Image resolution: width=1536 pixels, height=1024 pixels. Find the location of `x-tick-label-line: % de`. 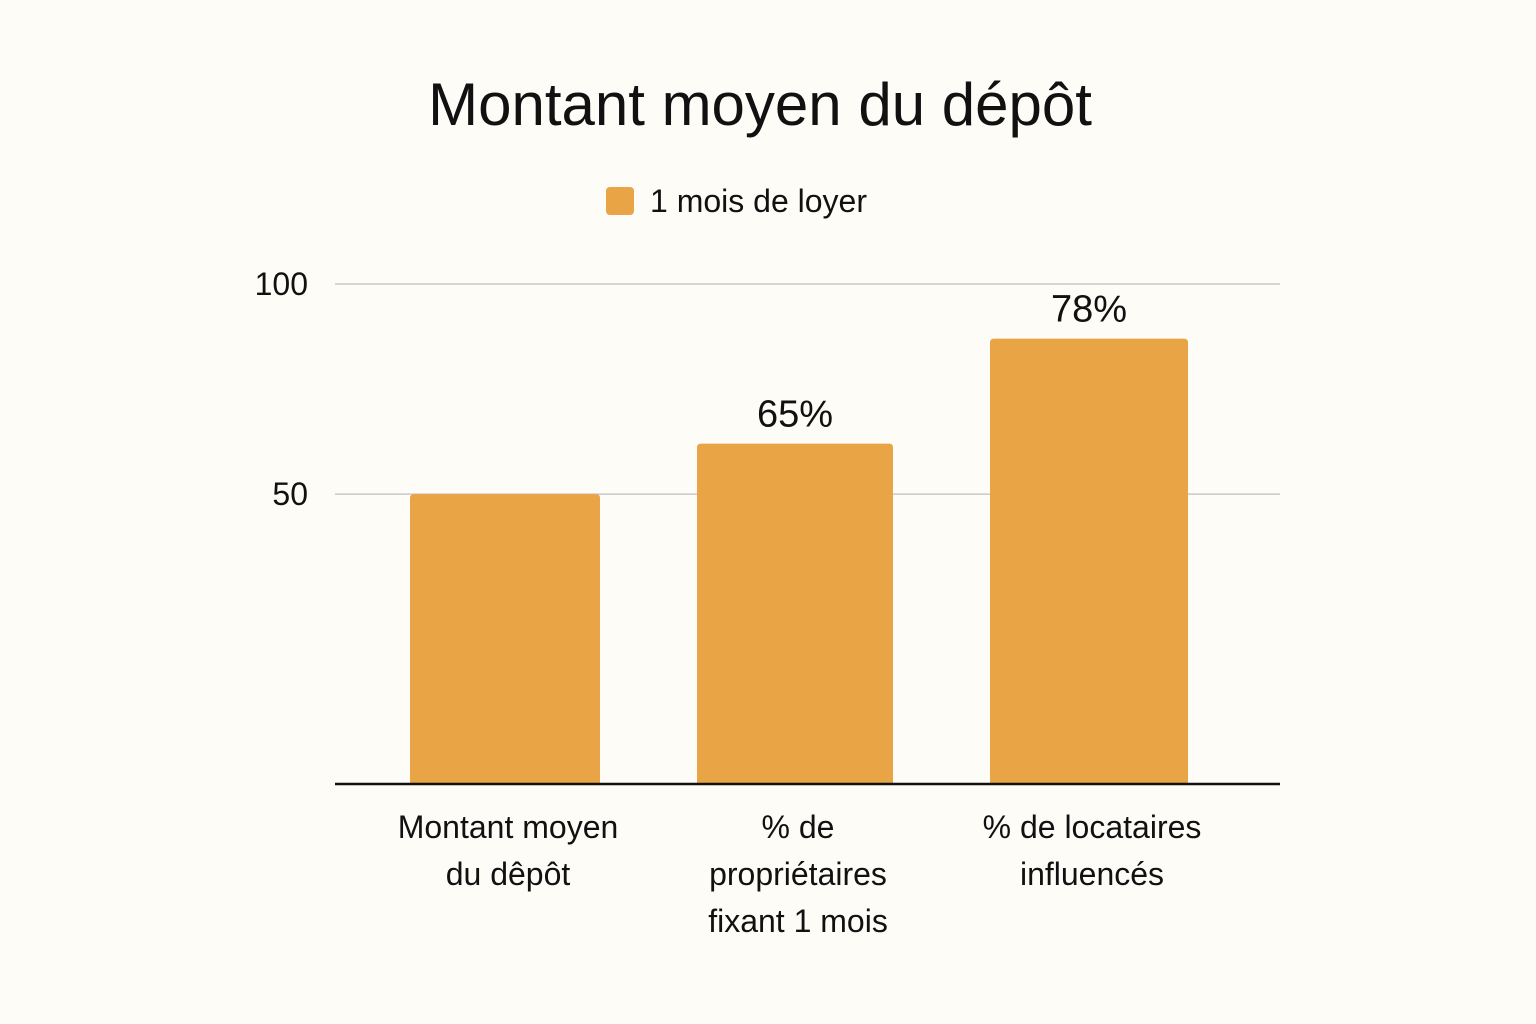

x-tick-label-line: % de is located at coordinates (798, 827).